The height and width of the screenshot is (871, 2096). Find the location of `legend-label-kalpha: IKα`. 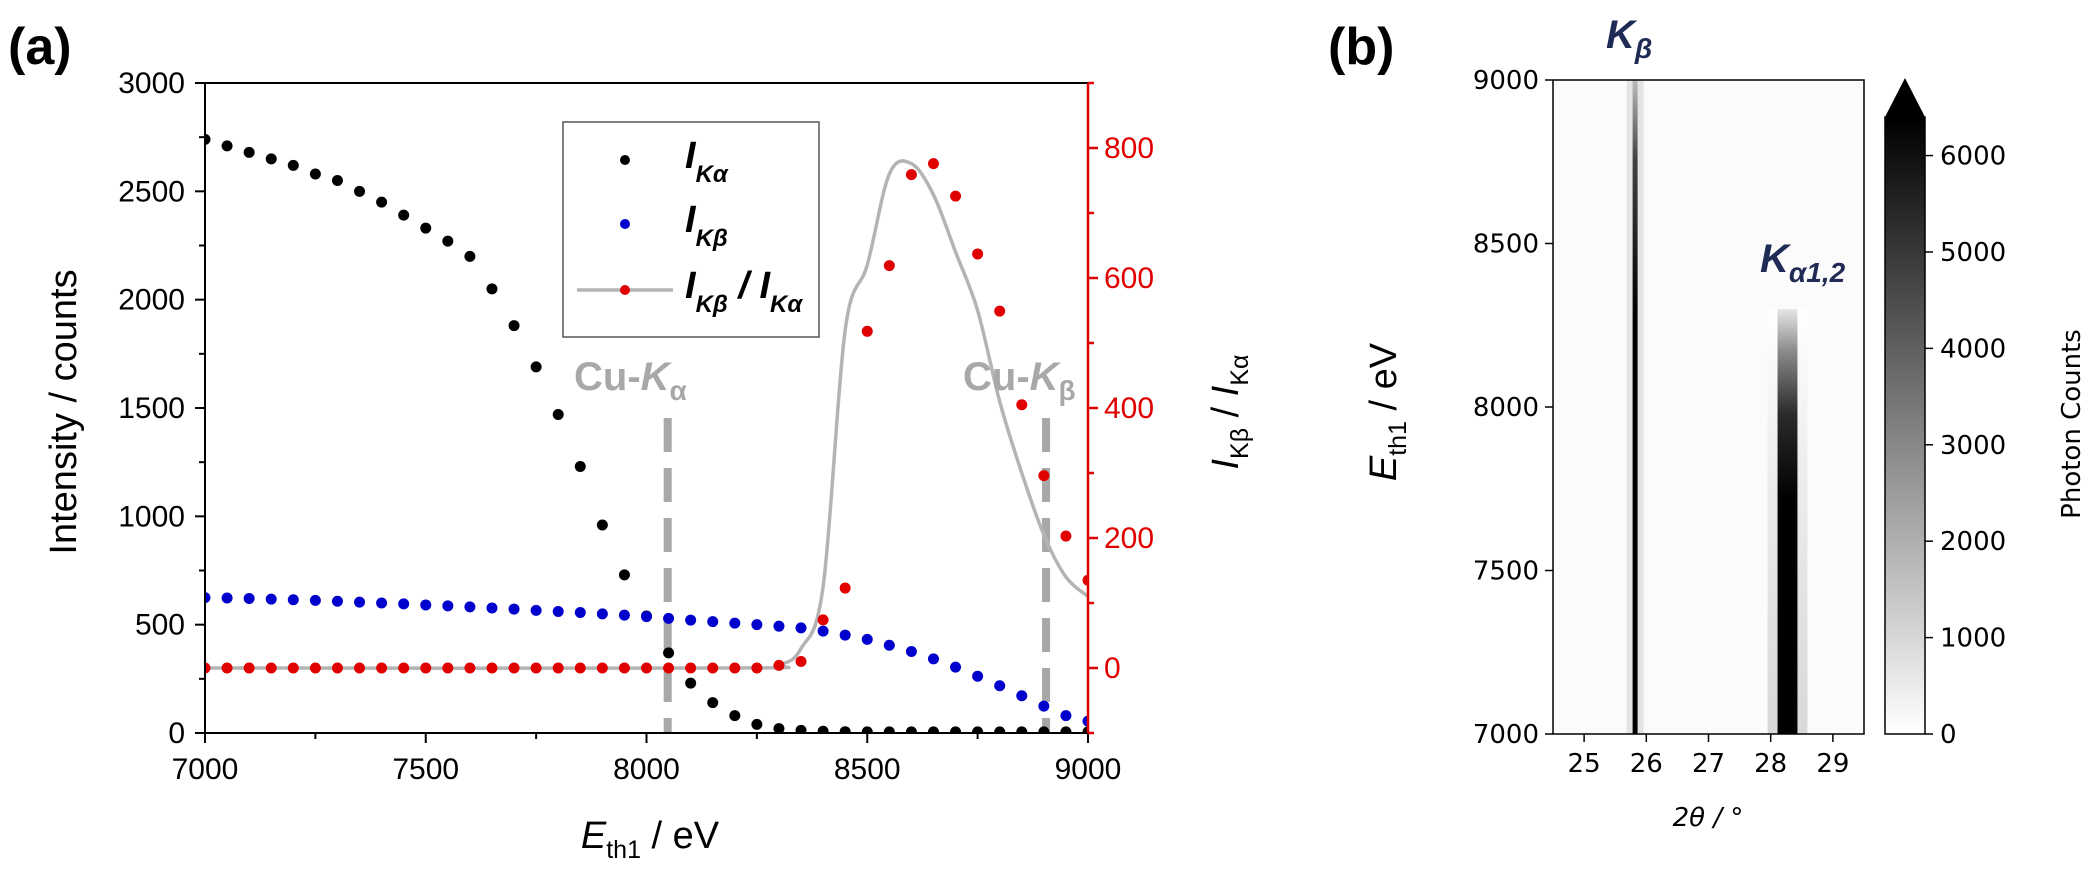

legend-label-kalpha: IKα is located at coordinates (707, 161).